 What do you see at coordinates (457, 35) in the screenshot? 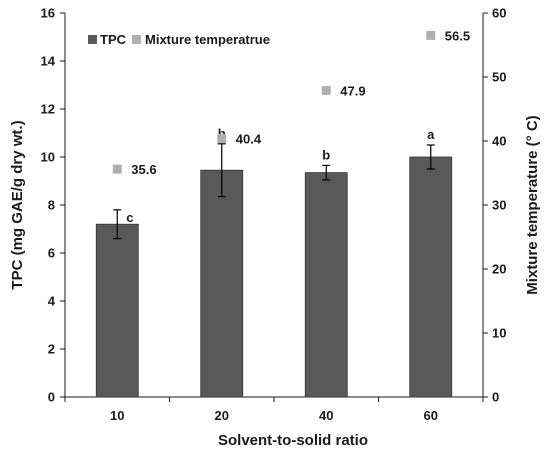
I see `data-label-temperature: 56.5` at bounding box center [457, 35].